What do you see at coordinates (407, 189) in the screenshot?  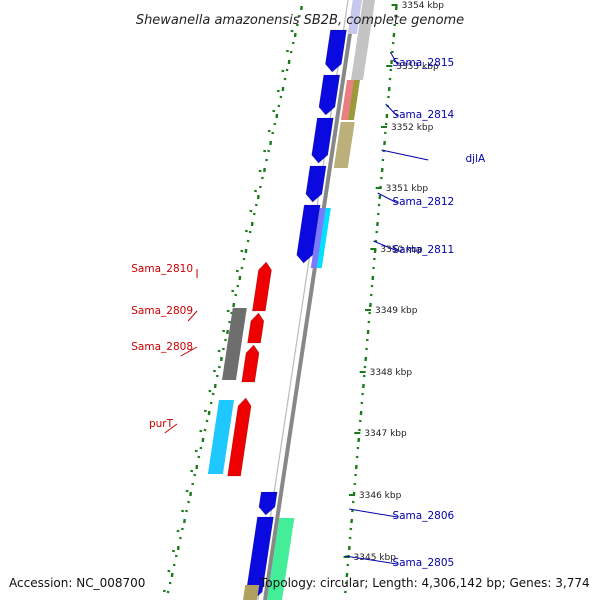 I see `kbp-tick-label: 3351 kbp` at bounding box center [407, 189].